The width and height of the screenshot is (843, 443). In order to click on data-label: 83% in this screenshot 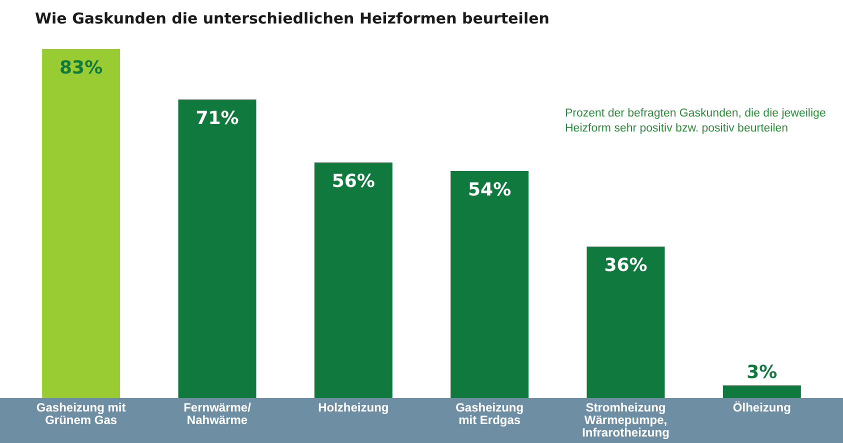, I will do `click(81, 68)`.